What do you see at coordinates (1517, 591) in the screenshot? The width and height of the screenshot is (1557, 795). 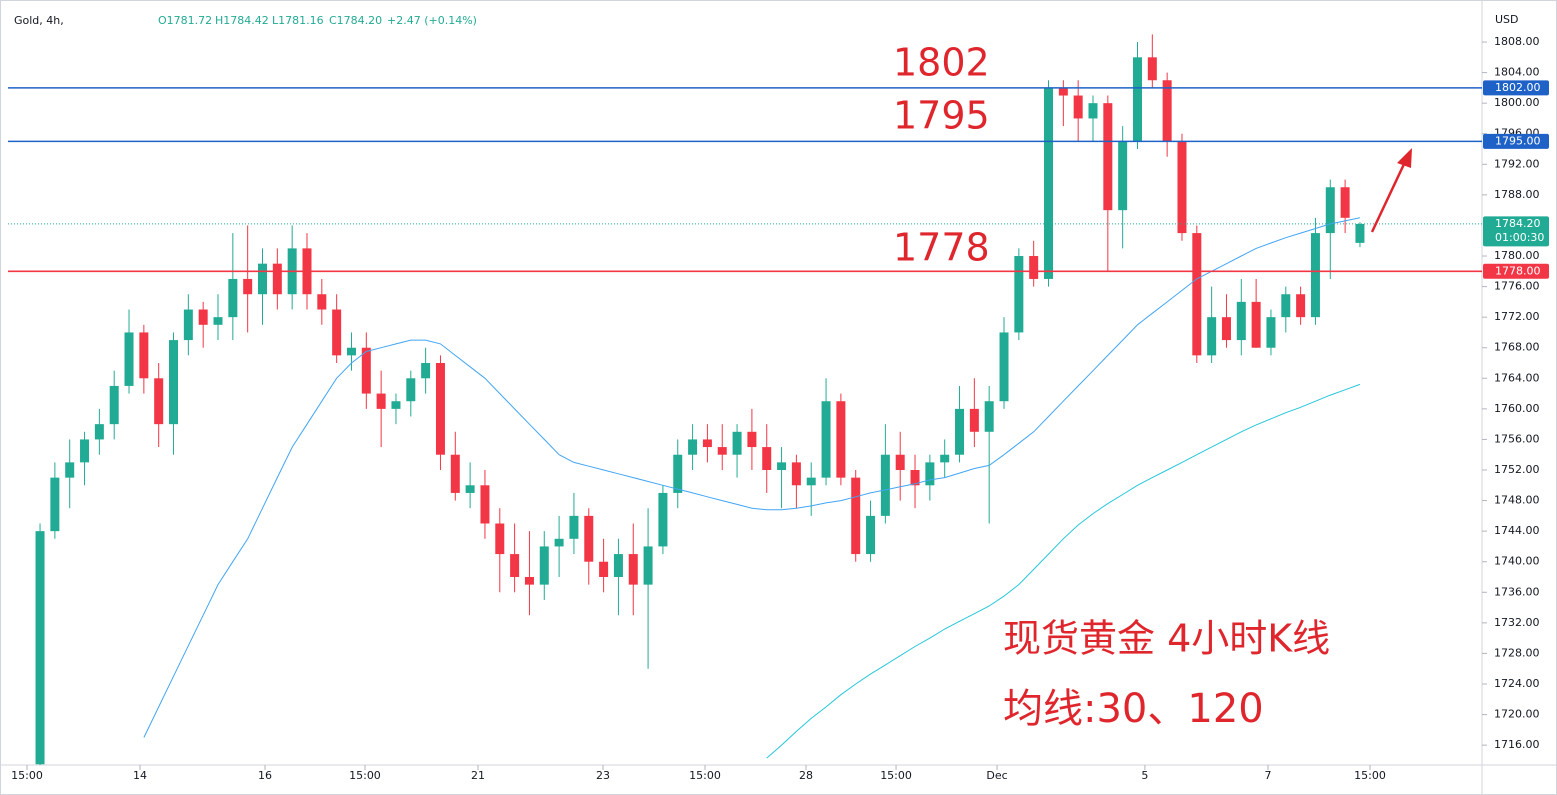 I see `y-tick-label: 1736.00` at bounding box center [1517, 591].